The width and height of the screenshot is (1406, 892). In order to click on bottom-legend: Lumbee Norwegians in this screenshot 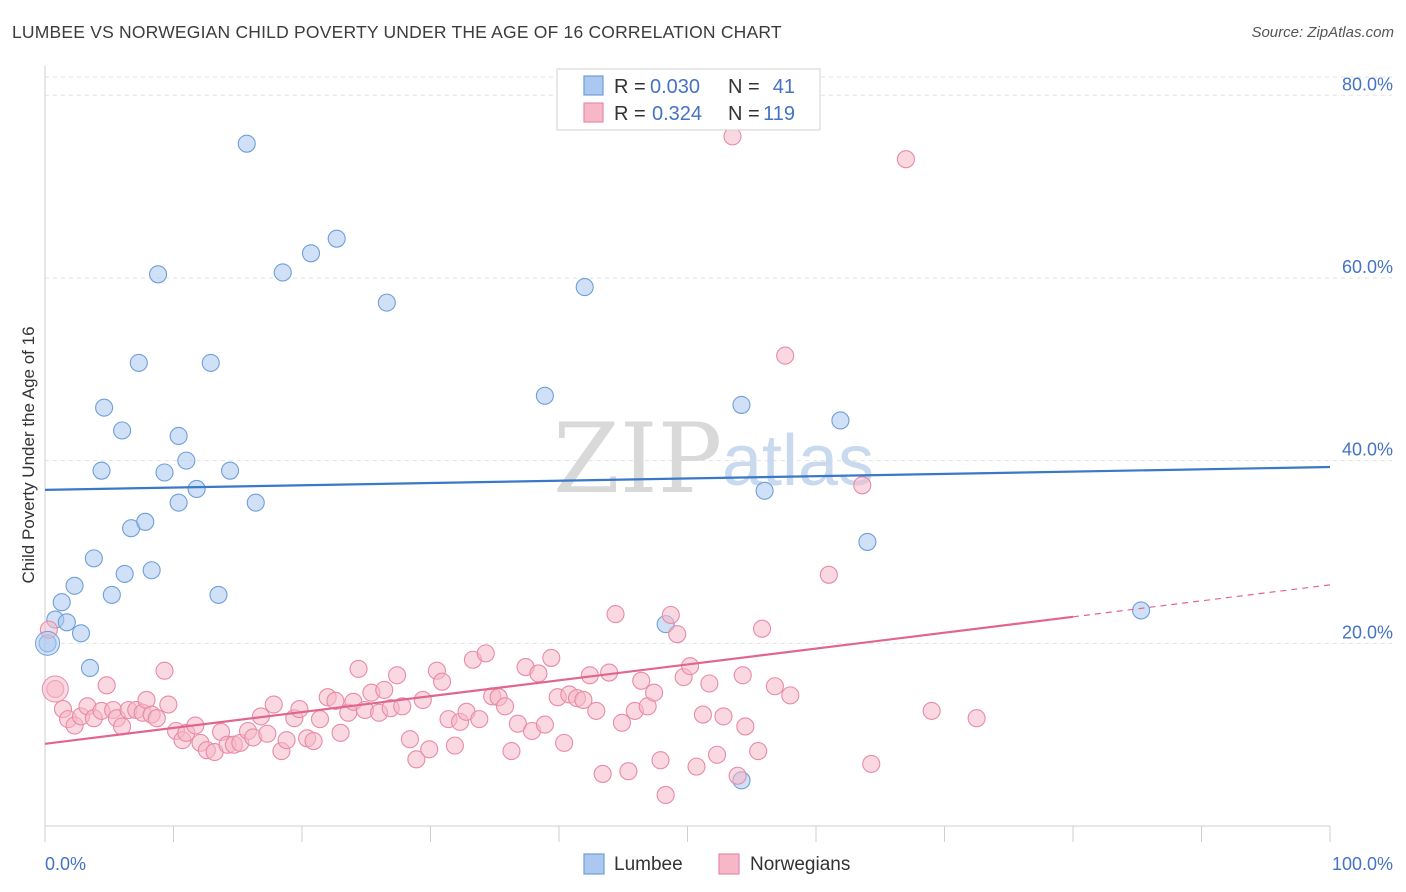, I will do `click(716, 864)`.